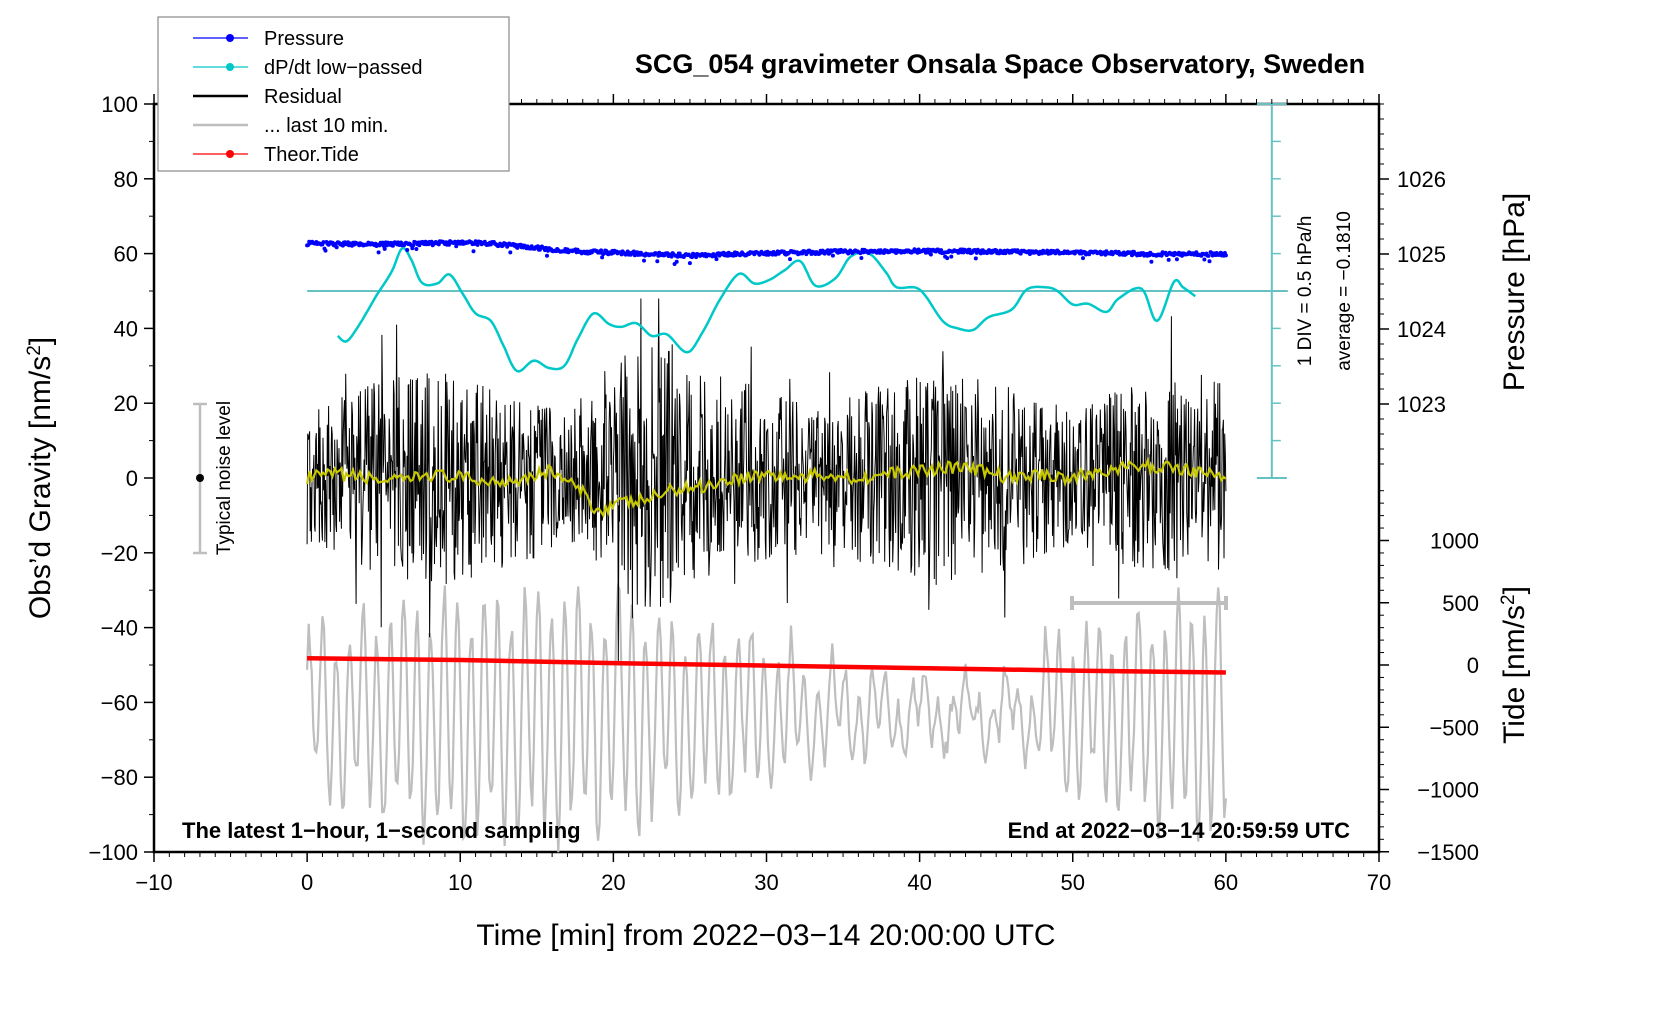 The image size is (1660, 1020). I want to click on x-tick-label: 50, so click(1073, 882).